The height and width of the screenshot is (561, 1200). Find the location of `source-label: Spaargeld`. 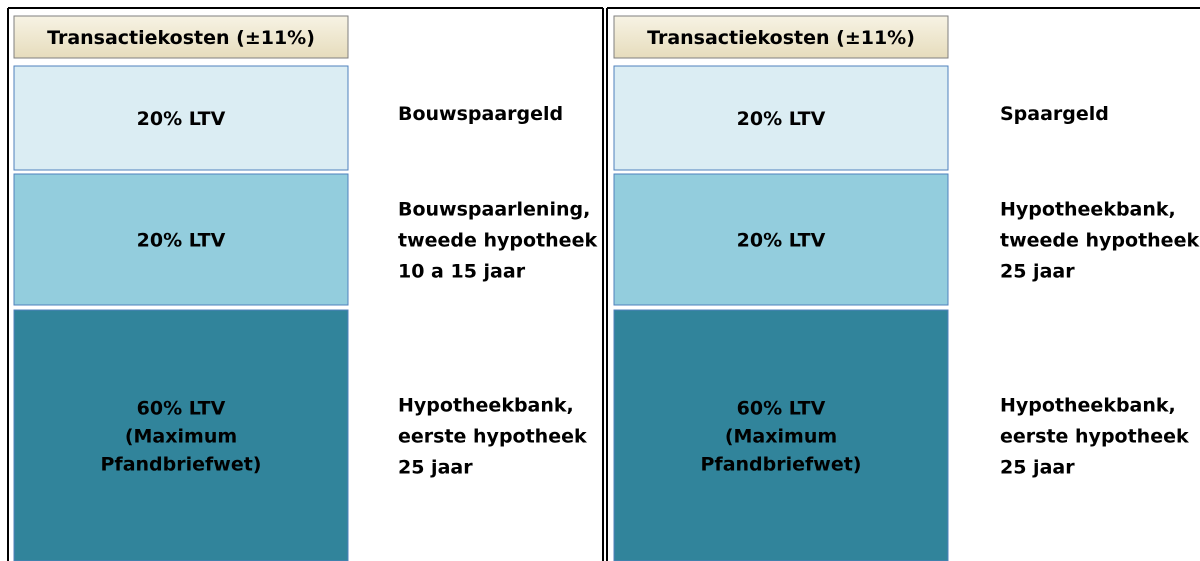

source-label: Spaargeld is located at coordinates (1054, 114).